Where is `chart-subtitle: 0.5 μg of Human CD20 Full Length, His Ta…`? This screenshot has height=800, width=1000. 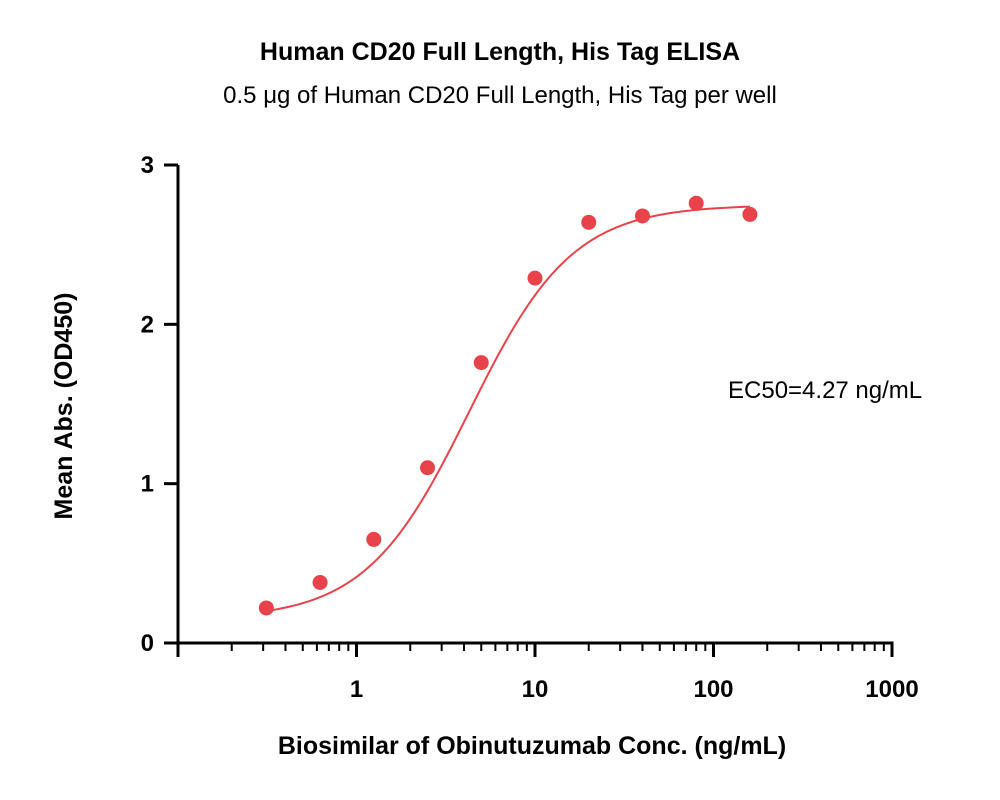
chart-subtitle: 0.5 μg of Human CD20 Full Length, His Ta… is located at coordinates (500, 95).